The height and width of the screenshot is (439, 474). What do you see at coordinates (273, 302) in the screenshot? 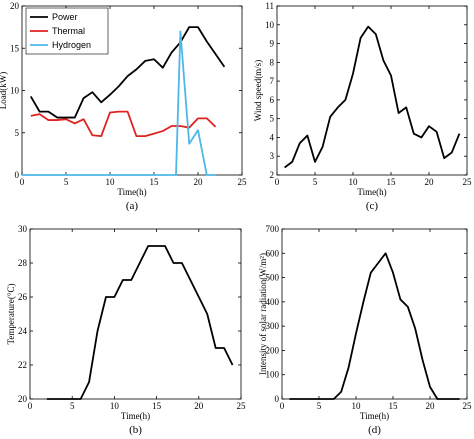
I see `y-tick-label: 400` at bounding box center [273, 302].